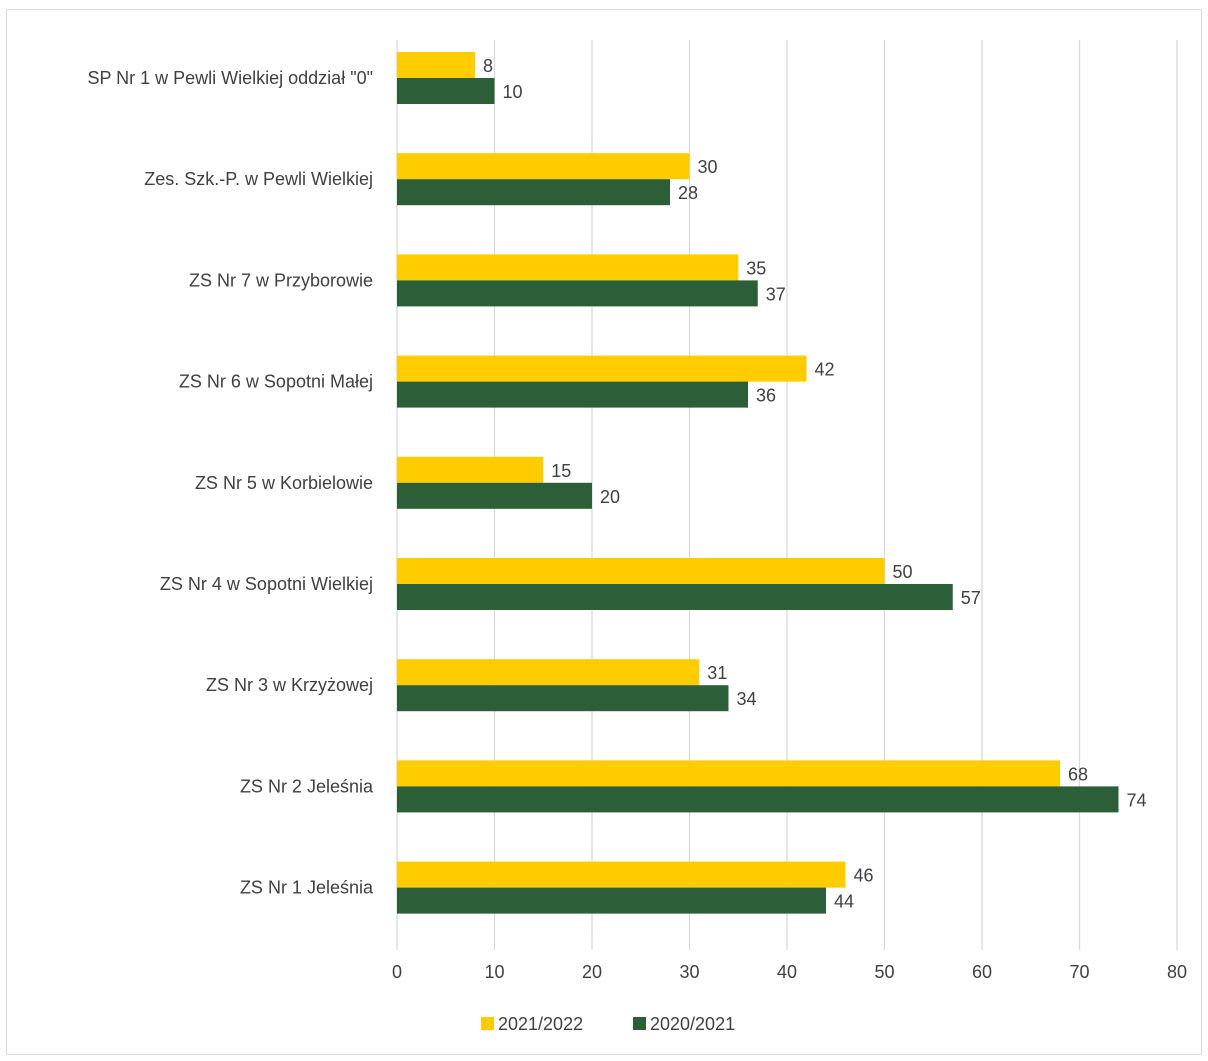 The height and width of the screenshot is (1061, 1208). What do you see at coordinates (258, 179) in the screenshot?
I see `category-label: Zes. Szk.-P. w Pewli Wielkiej` at bounding box center [258, 179].